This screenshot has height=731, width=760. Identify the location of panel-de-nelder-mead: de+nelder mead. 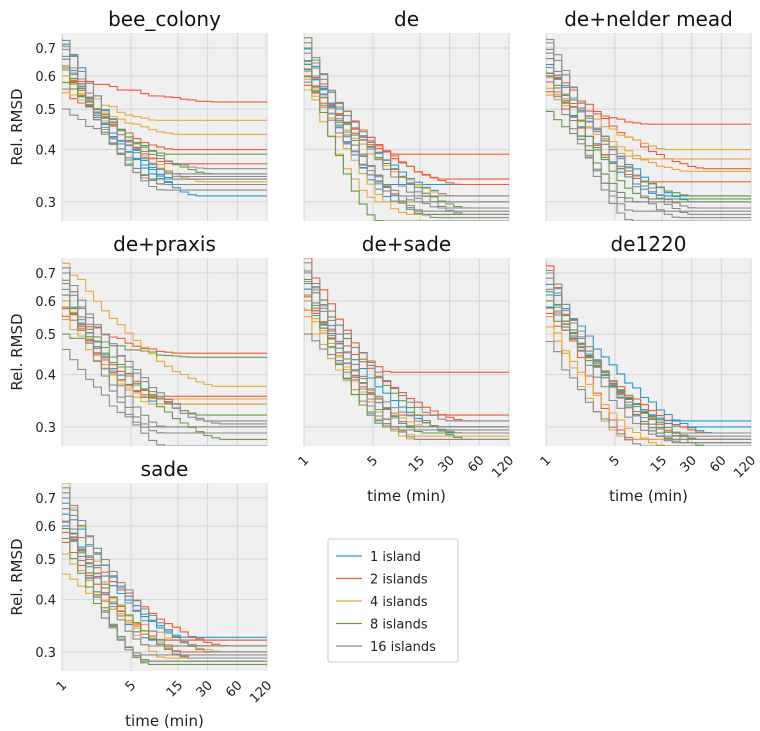
(648, 114).